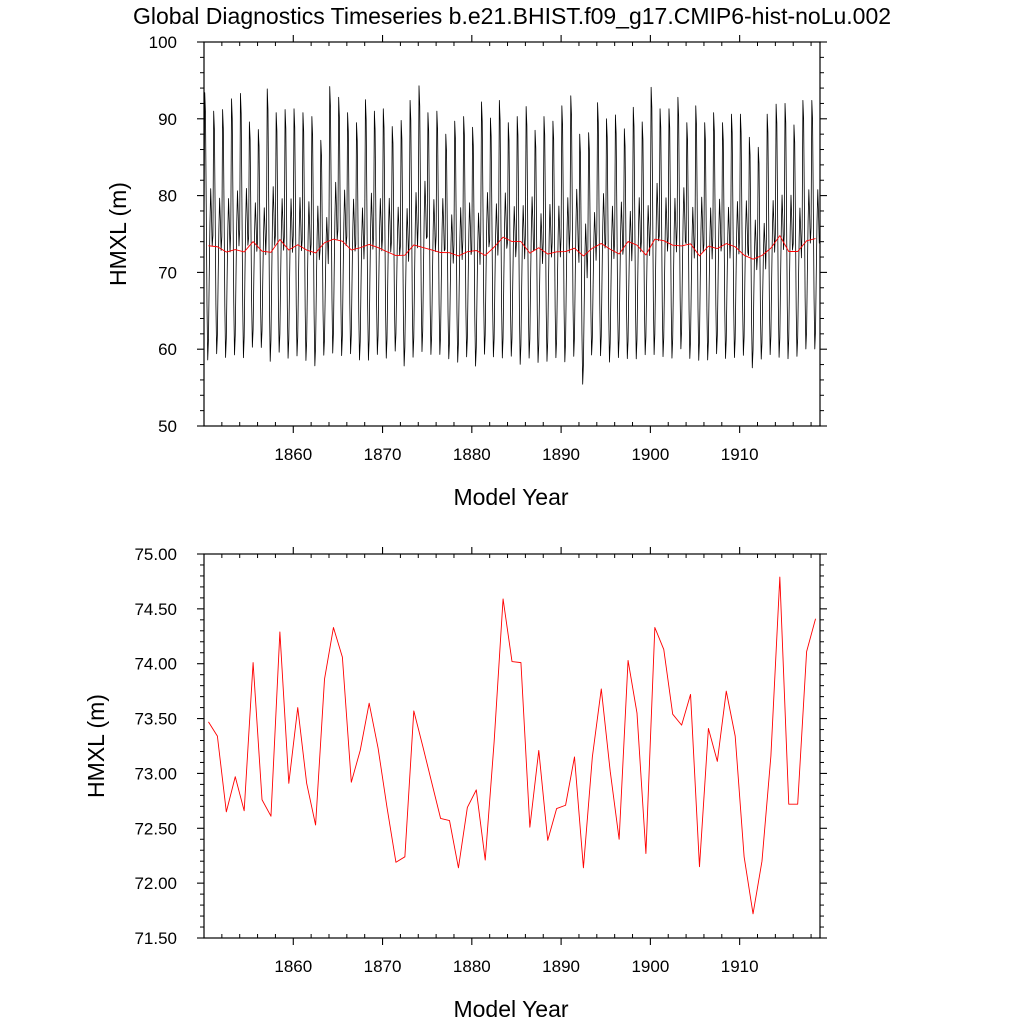  Describe the element at coordinates (118, 234) in the screenshot. I see `top-y-axis-title: HMXL (m)` at that location.